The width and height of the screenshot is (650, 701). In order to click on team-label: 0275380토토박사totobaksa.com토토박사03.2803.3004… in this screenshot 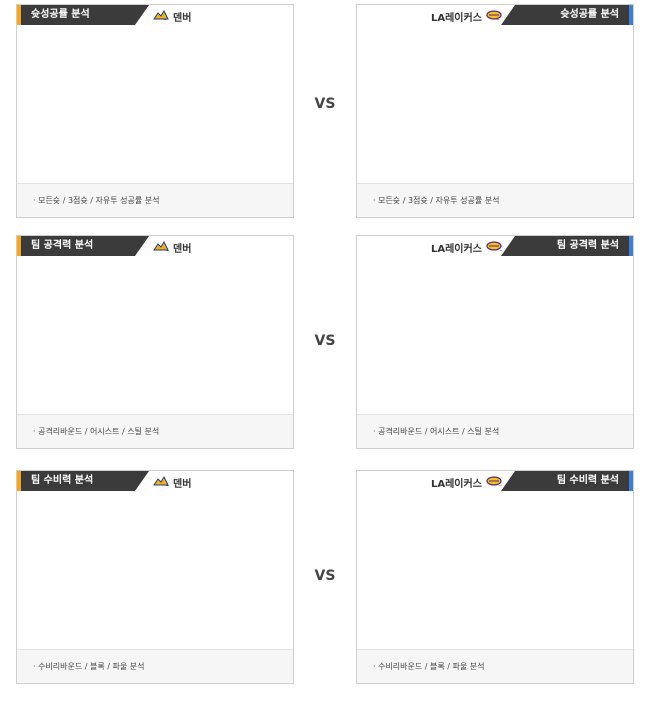, I will do `click(287, 303)`.